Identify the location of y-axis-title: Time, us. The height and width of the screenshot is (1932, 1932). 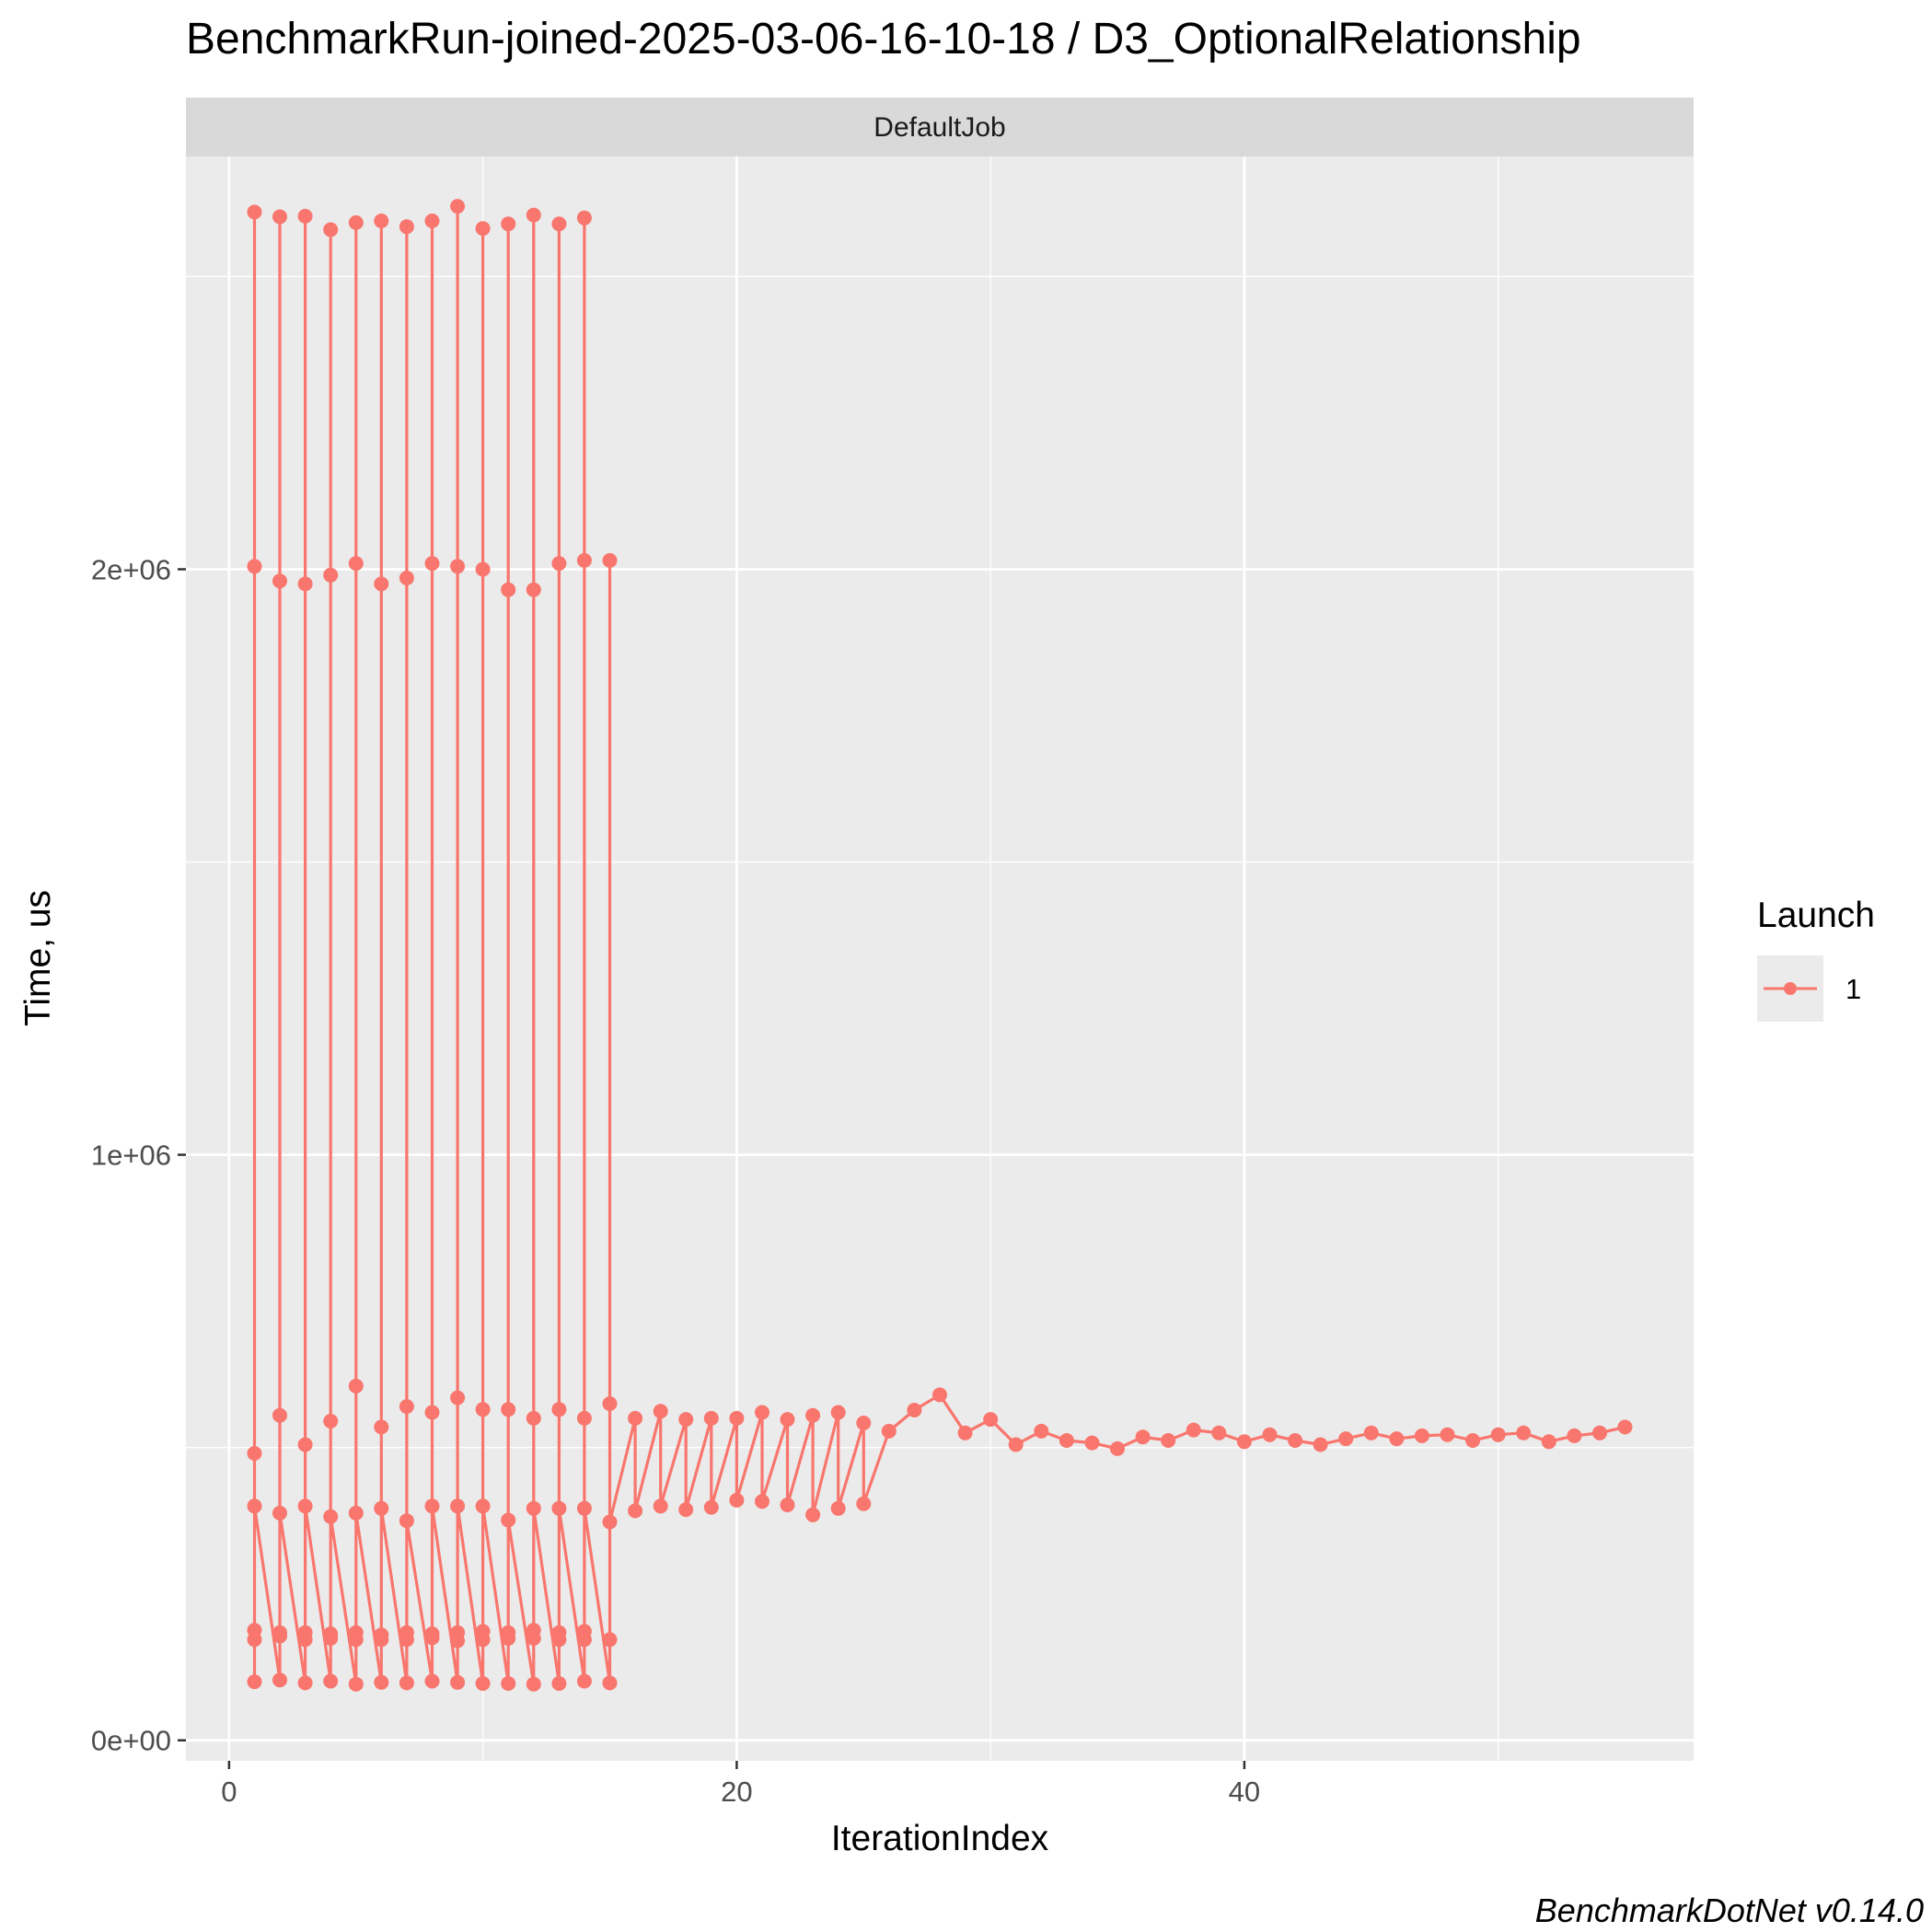
(38, 958).